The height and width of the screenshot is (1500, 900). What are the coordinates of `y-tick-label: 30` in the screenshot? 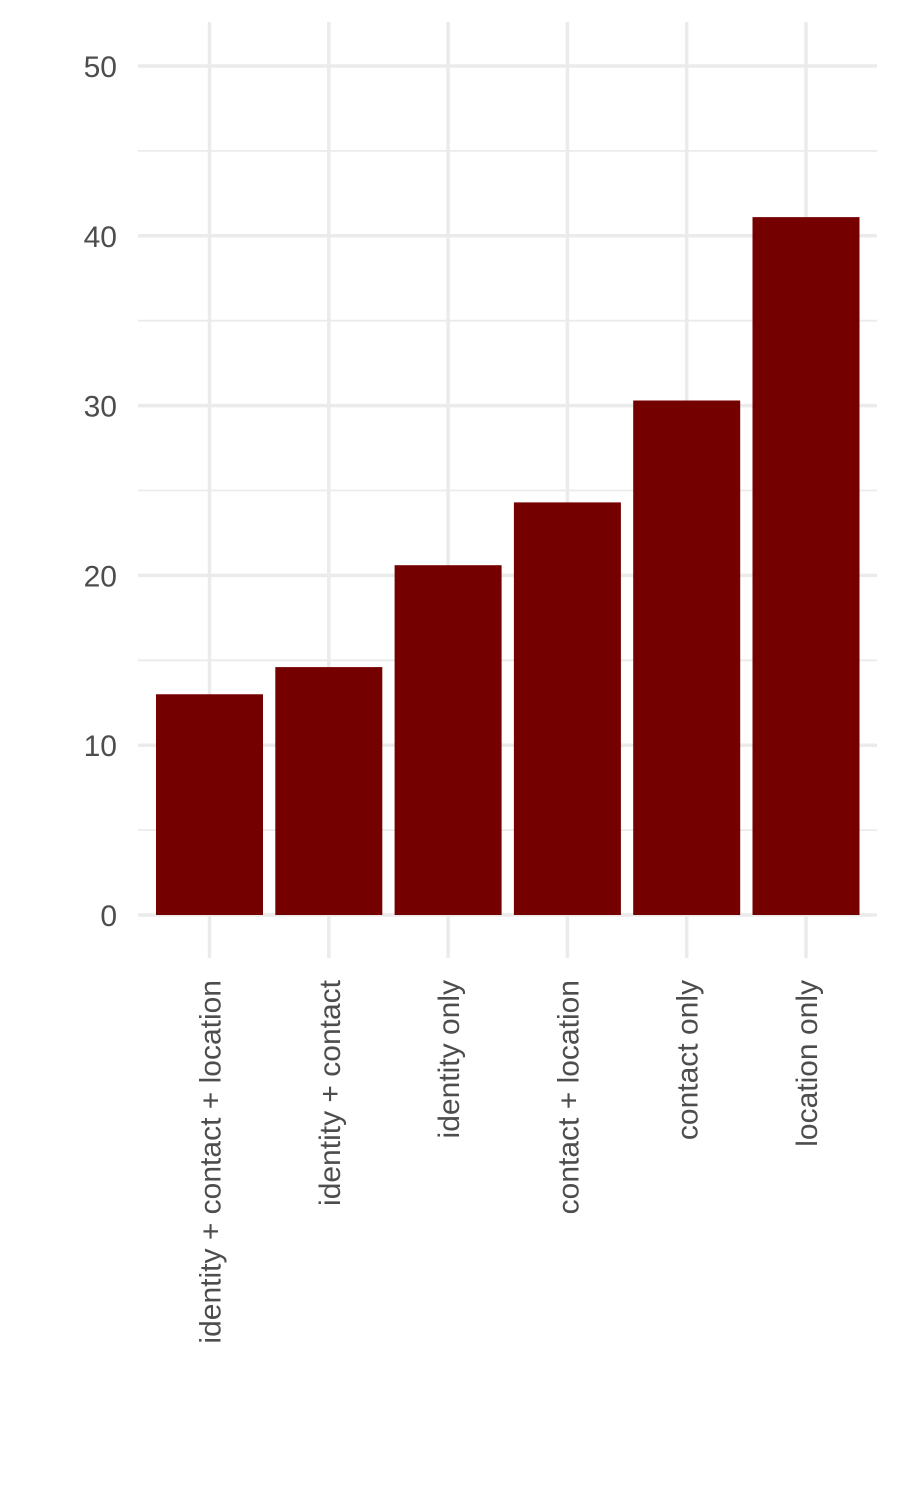 It's located at (100, 407).